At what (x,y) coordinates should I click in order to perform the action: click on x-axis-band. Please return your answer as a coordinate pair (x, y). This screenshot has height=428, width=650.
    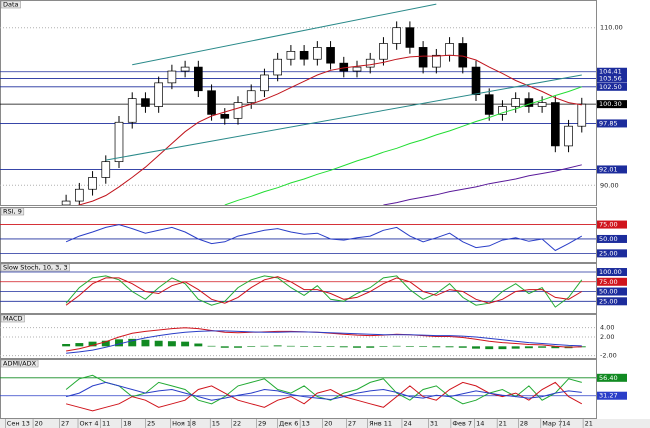
    Looking at the image, I should click on (325, 423).